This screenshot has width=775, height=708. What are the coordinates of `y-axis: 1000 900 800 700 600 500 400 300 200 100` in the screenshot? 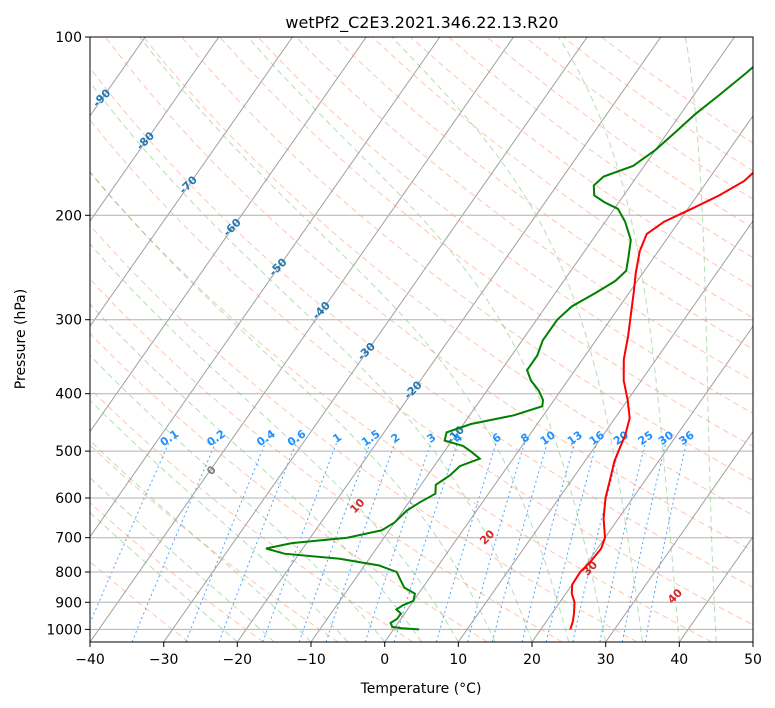 It's located at (68, 334).